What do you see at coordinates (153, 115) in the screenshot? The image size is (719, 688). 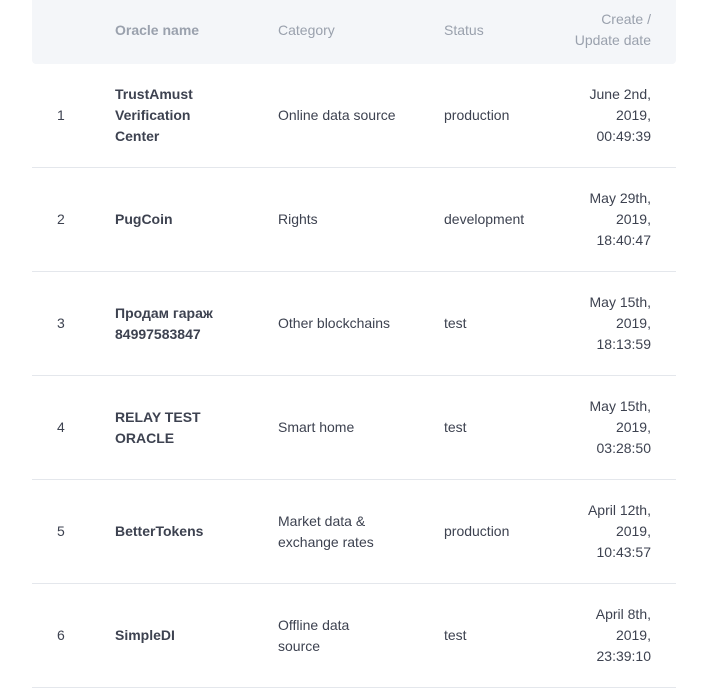 I see `oracle-name-line: Verification` at bounding box center [153, 115].